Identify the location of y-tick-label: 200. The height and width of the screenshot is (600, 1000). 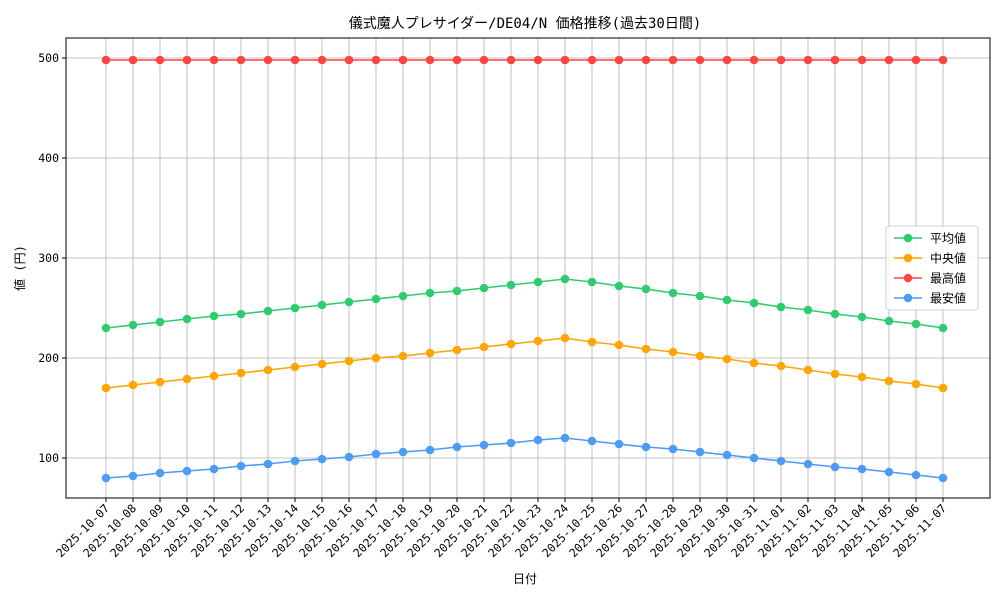
(48, 358).